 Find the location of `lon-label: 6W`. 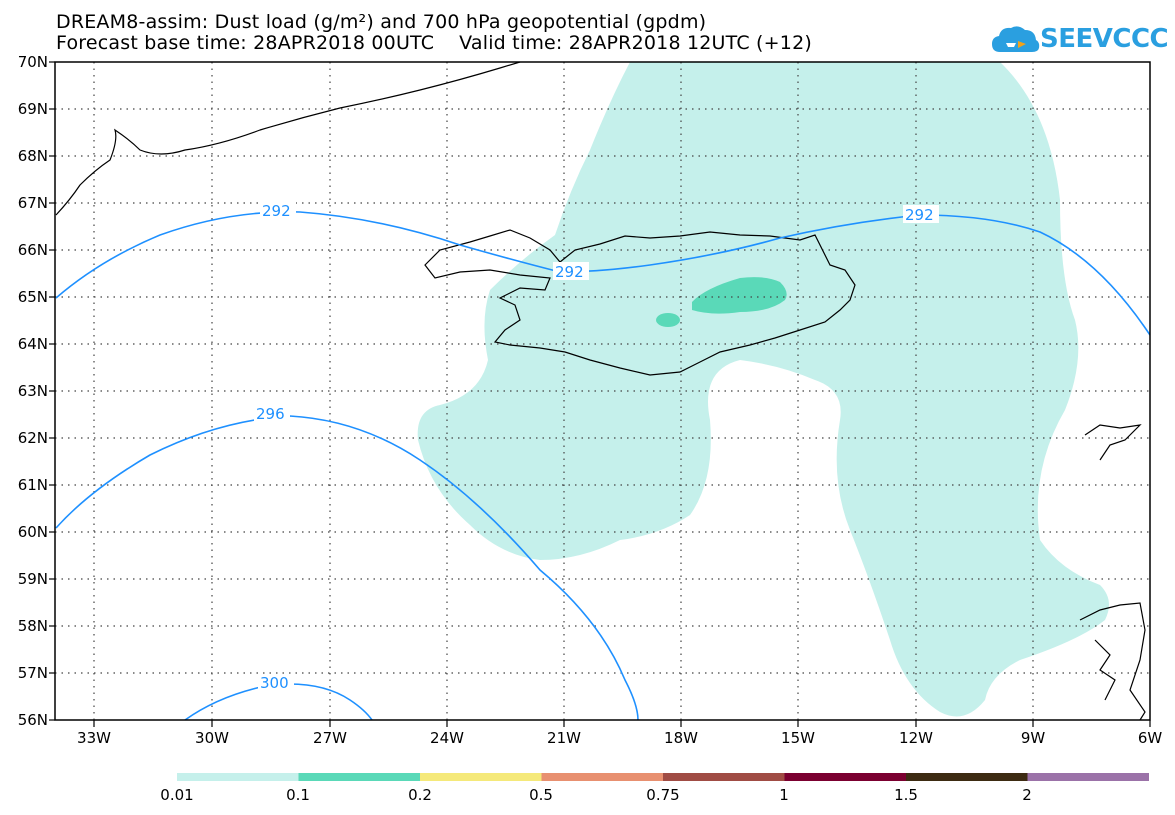

lon-label: 6W is located at coordinates (1150, 738).